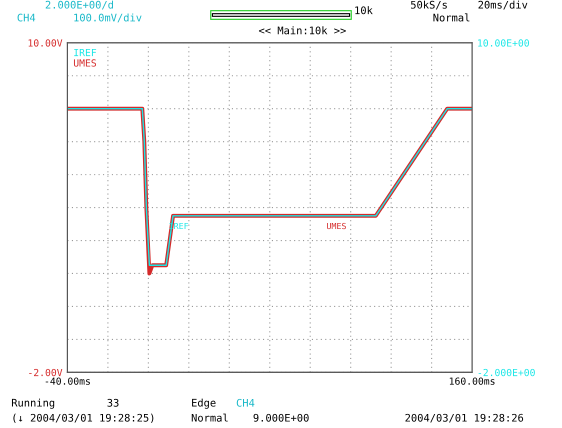  Describe the element at coordinates (464, 418) in the screenshot. I see `text: 2004/03/01 19:28:26` at that location.